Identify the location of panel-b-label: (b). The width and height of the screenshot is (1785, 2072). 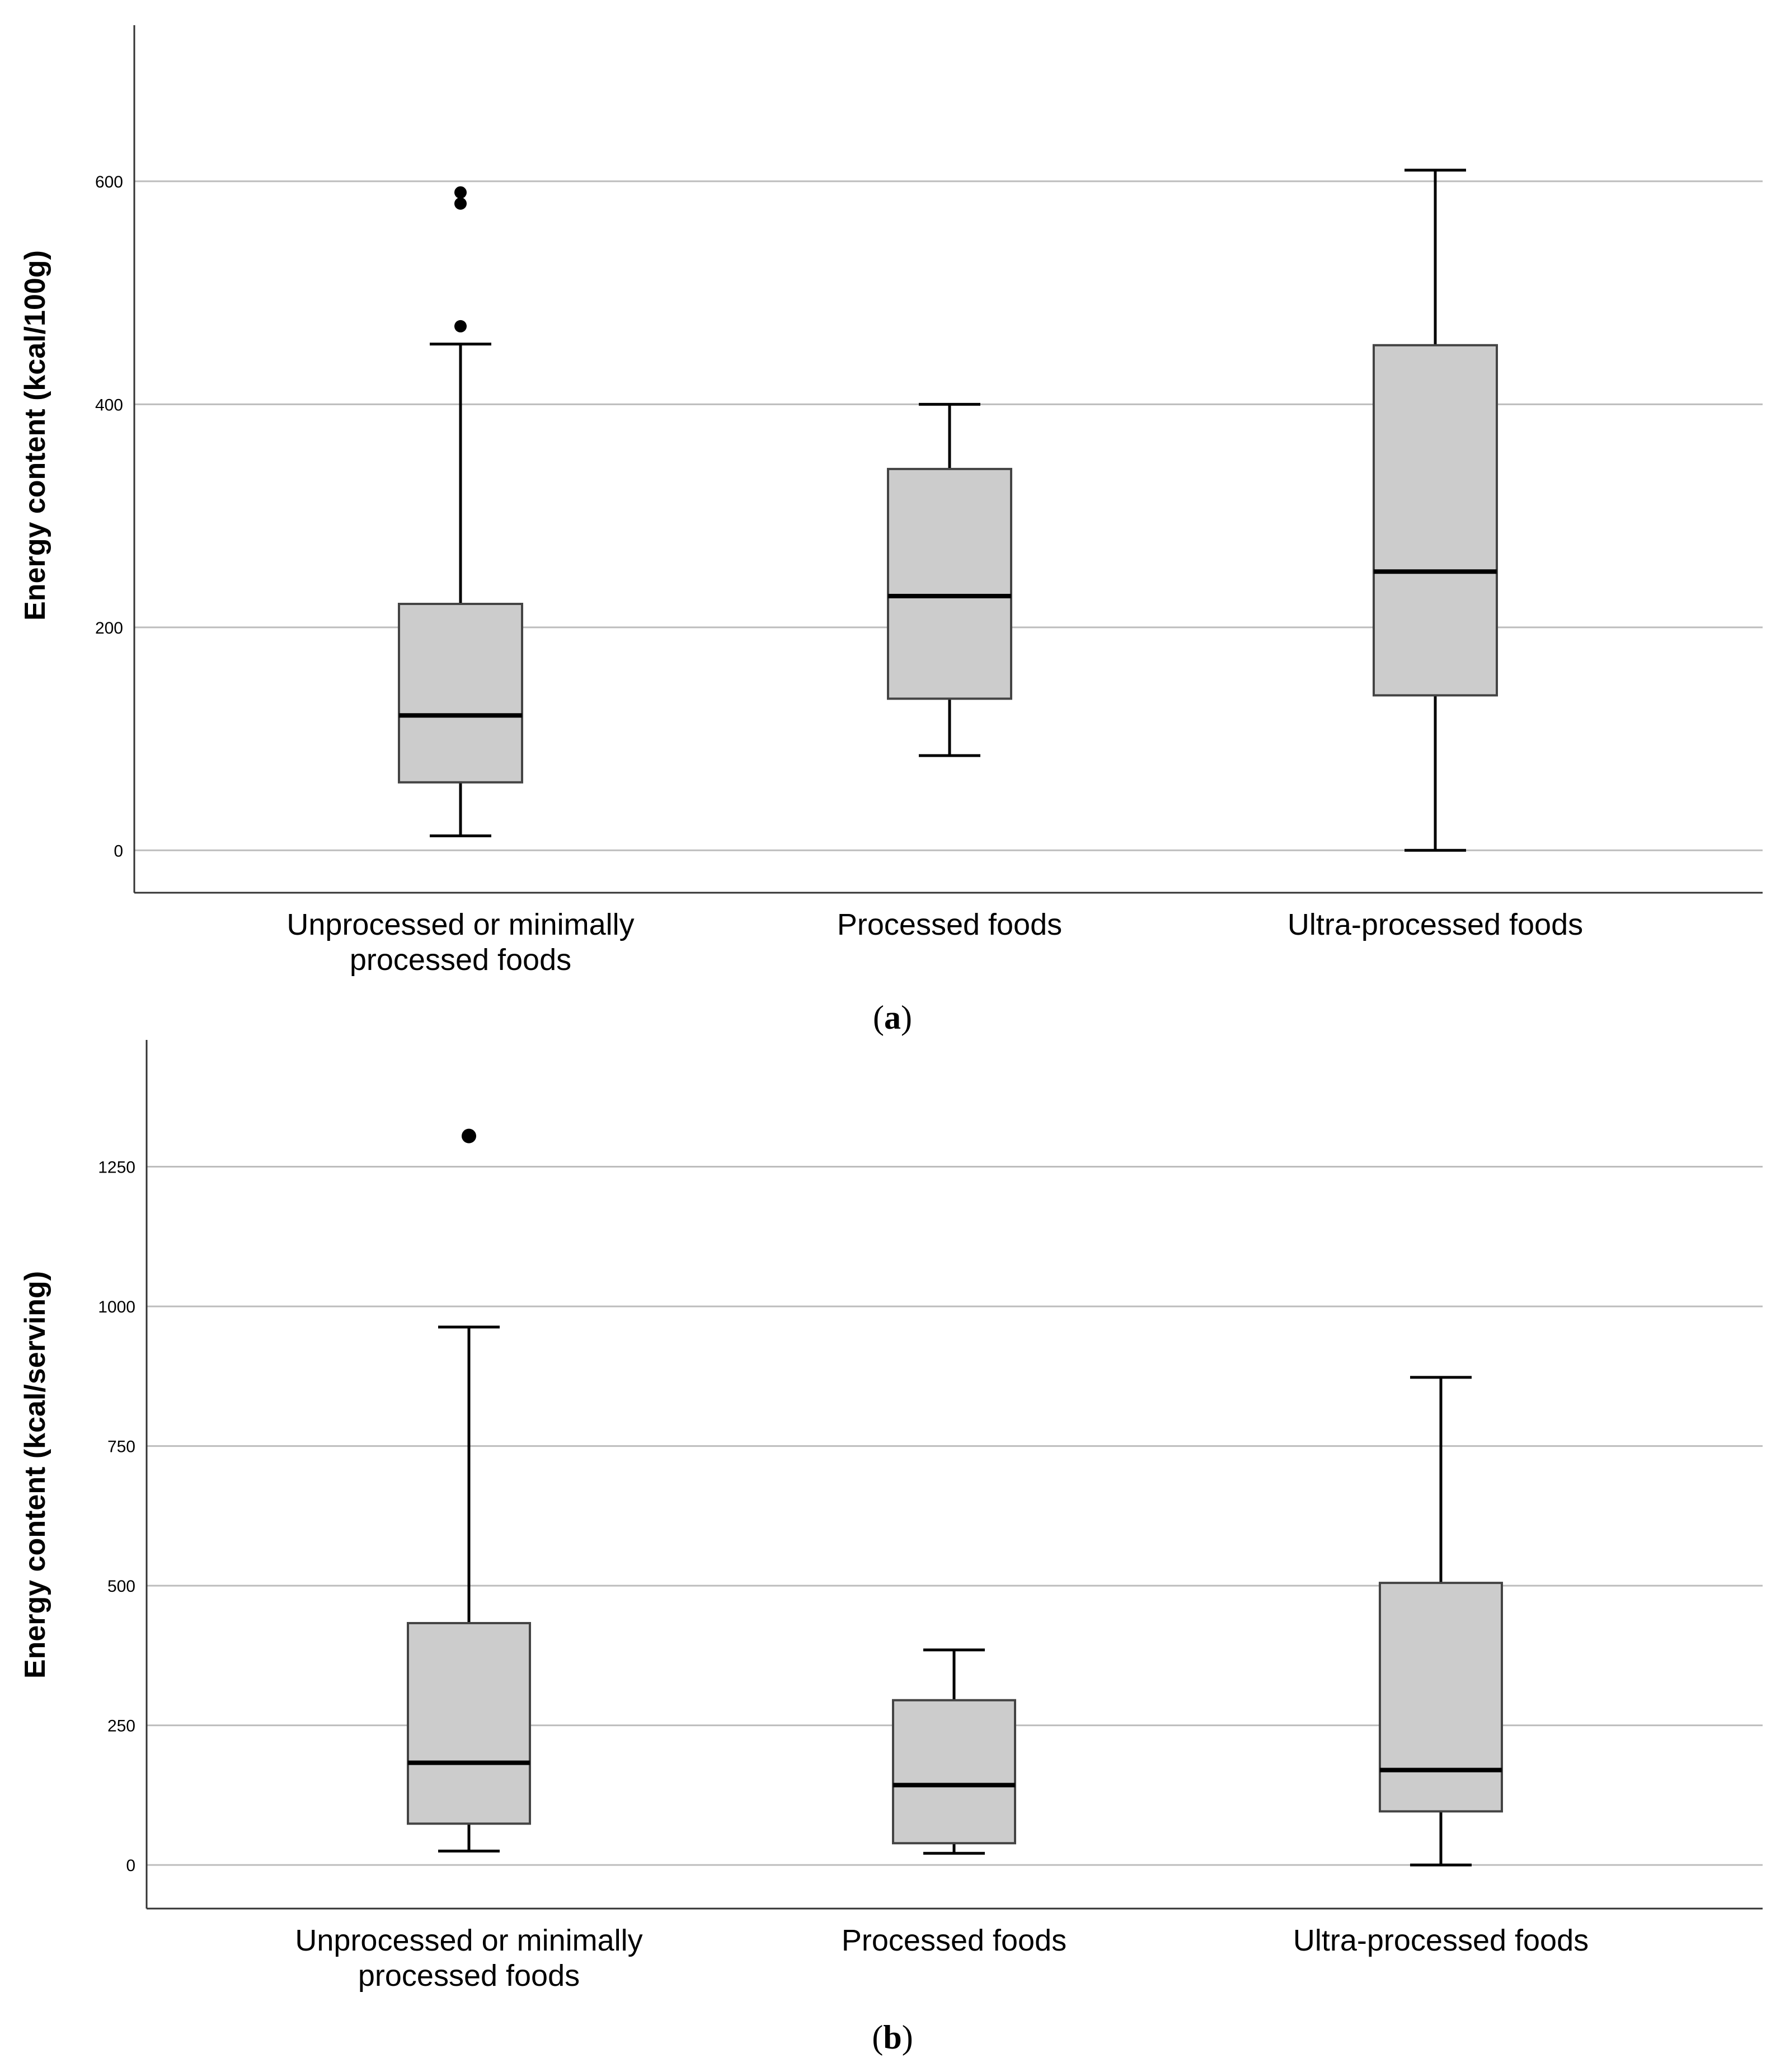
(892, 2037).